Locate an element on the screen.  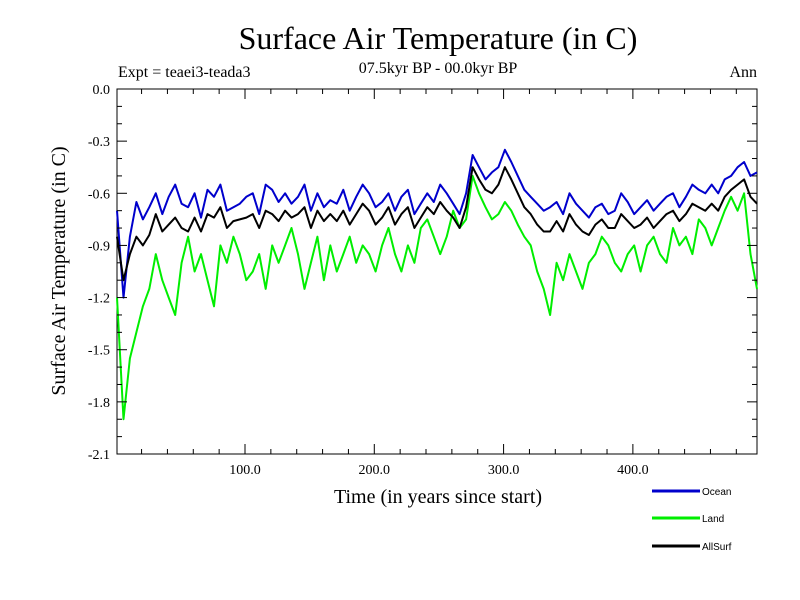
x-tick-label: 100.0 is located at coordinates (245, 470).